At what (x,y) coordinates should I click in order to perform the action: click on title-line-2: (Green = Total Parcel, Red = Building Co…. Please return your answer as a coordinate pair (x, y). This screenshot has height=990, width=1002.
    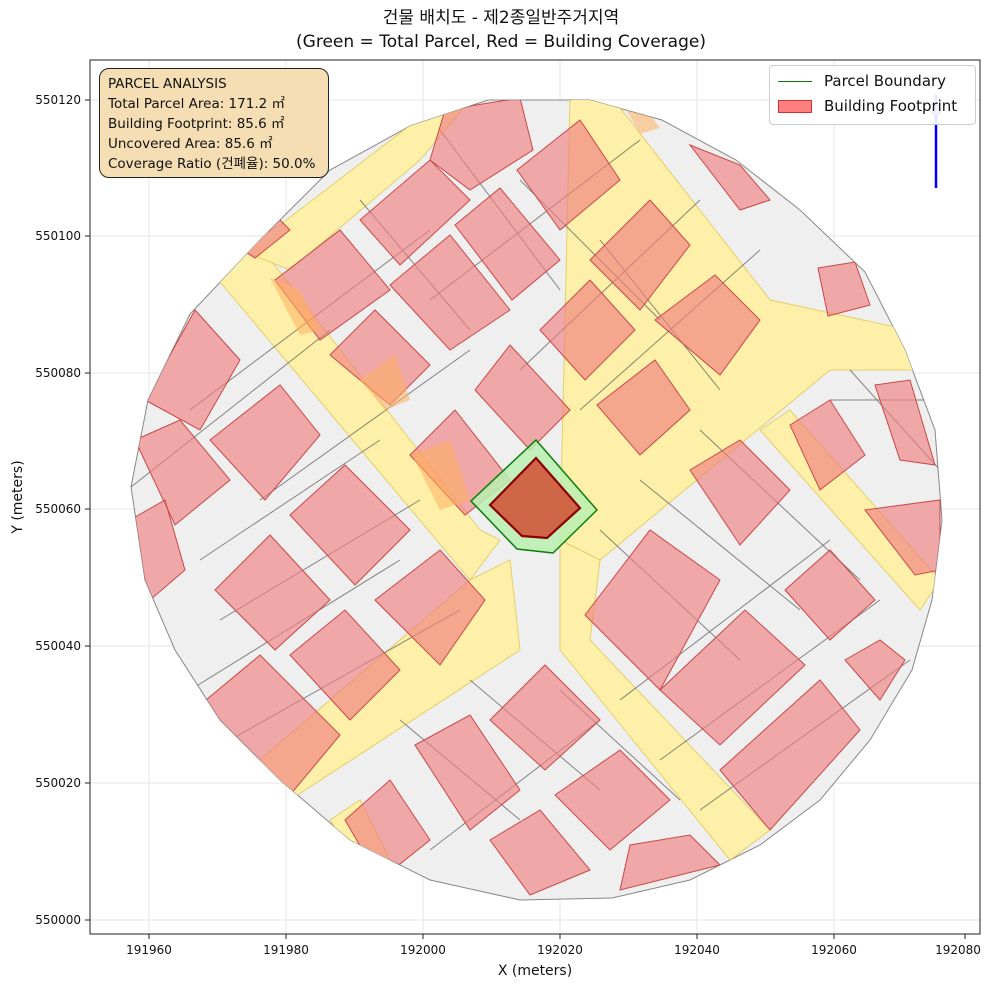
    Looking at the image, I should click on (501, 42).